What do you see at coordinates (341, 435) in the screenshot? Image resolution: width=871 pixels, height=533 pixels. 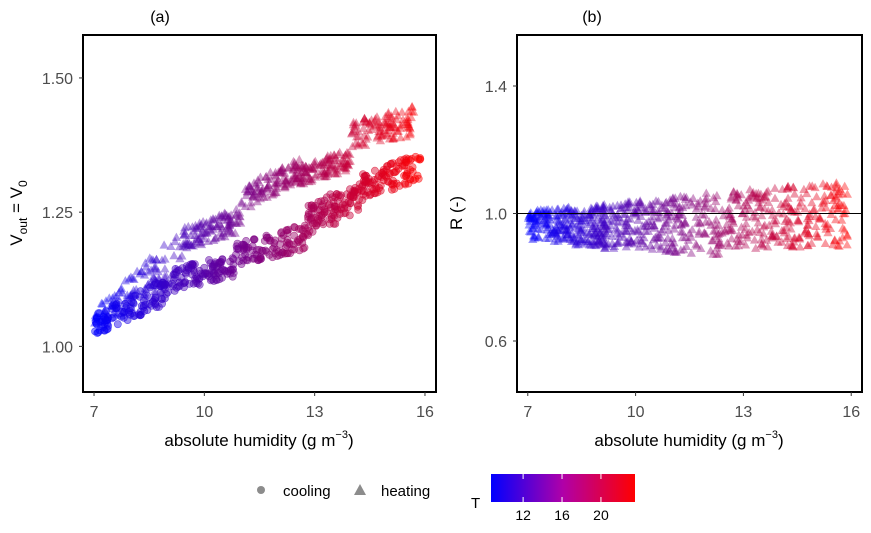 I see `panel-a-xlabel-sup: −3` at bounding box center [341, 435].